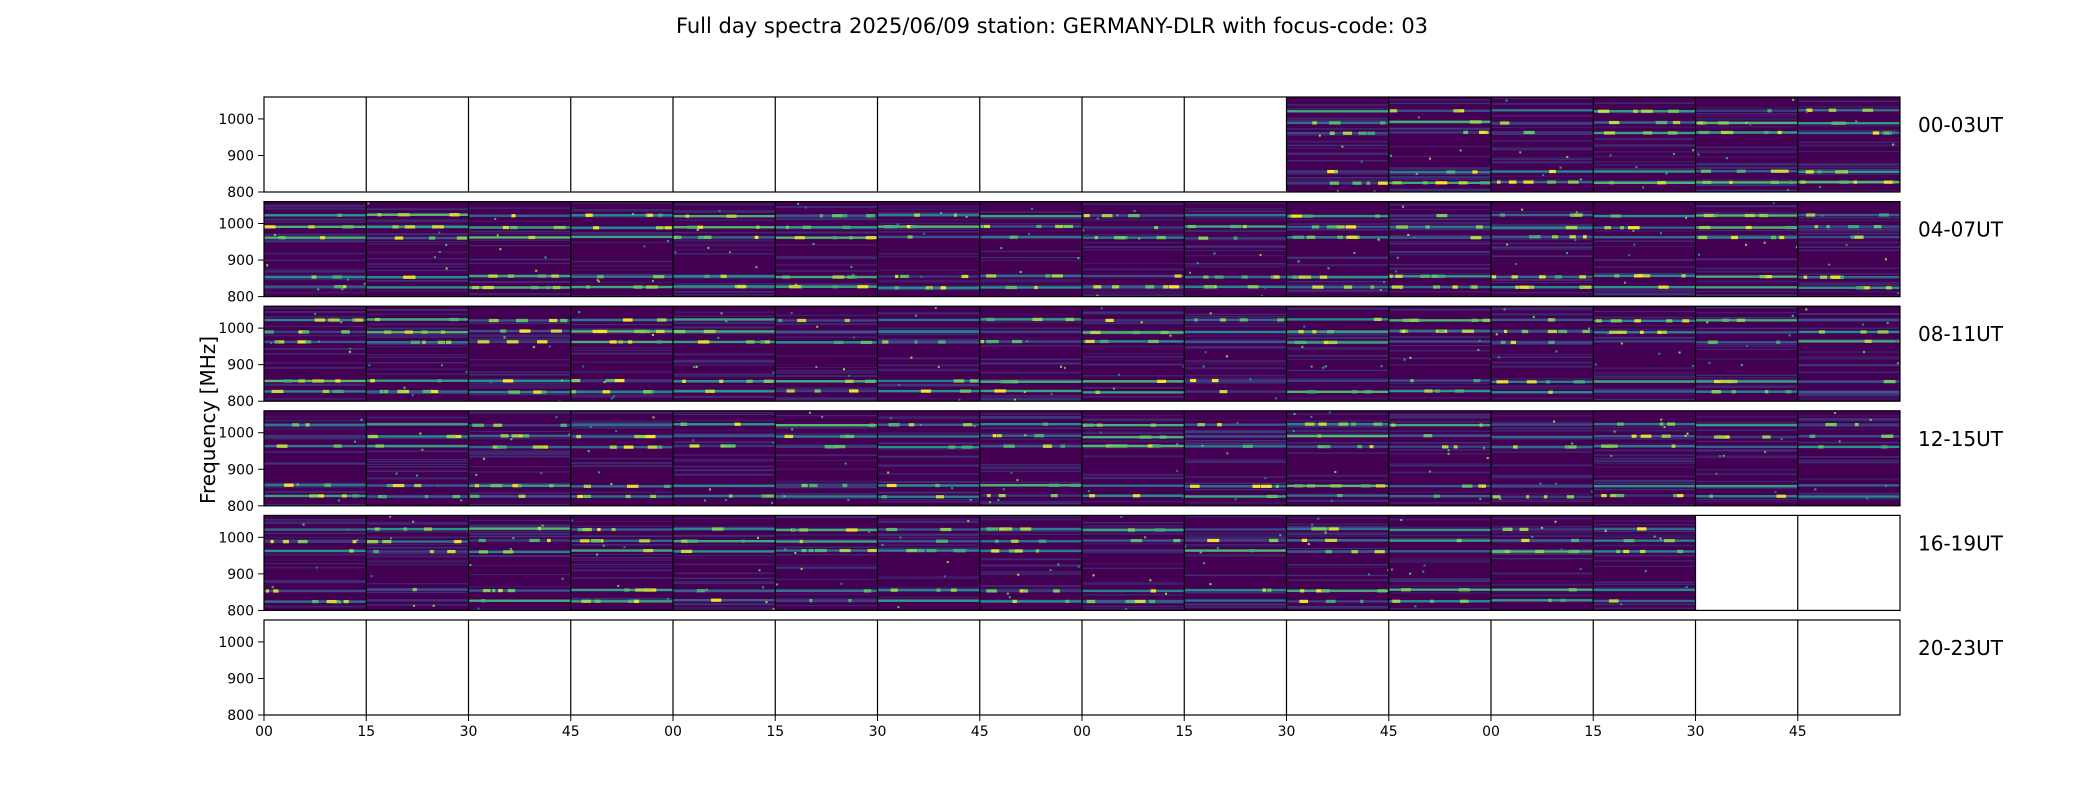  What do you see at coordinates (236, 329) in the screenshot?
I see `y-tick-label: 1000` at bounding box center [236, 329].